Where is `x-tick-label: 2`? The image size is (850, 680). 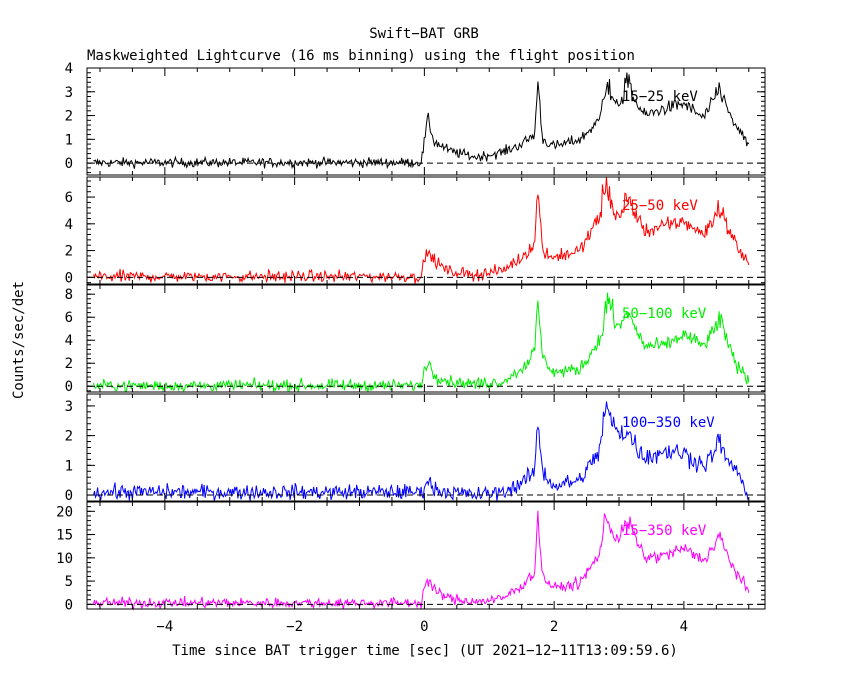
x-tick-label: 2 is located at coordinates (554, 627).